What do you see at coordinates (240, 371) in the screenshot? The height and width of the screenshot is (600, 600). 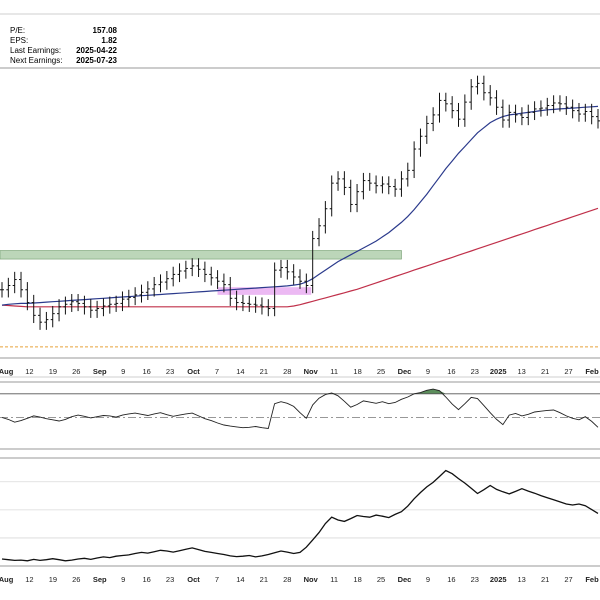 I see `price-axis-tick-label: 14` at bounding box center [240, 371].